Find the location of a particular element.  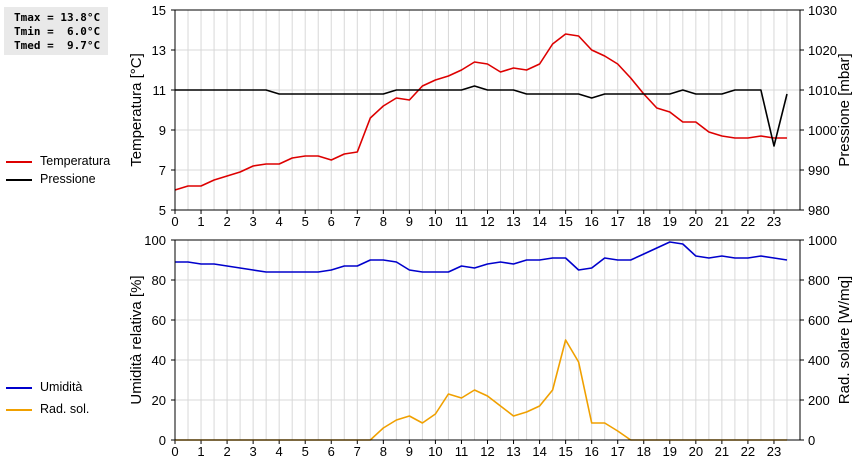

humidity-radiation-ytick-label: 100 is located at coordinates (155, 240).